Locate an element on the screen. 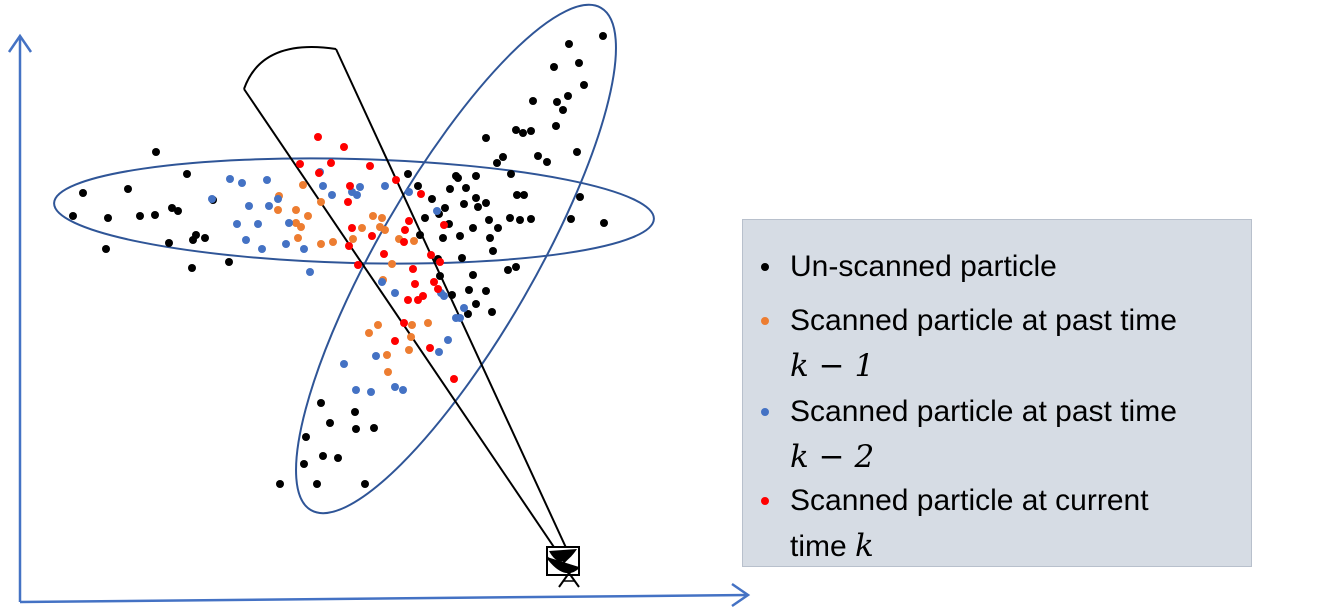 Image resolution: width=1322 pixels, height=615 pixels. radar-antenna-icon is located at coordinates (563, 567).